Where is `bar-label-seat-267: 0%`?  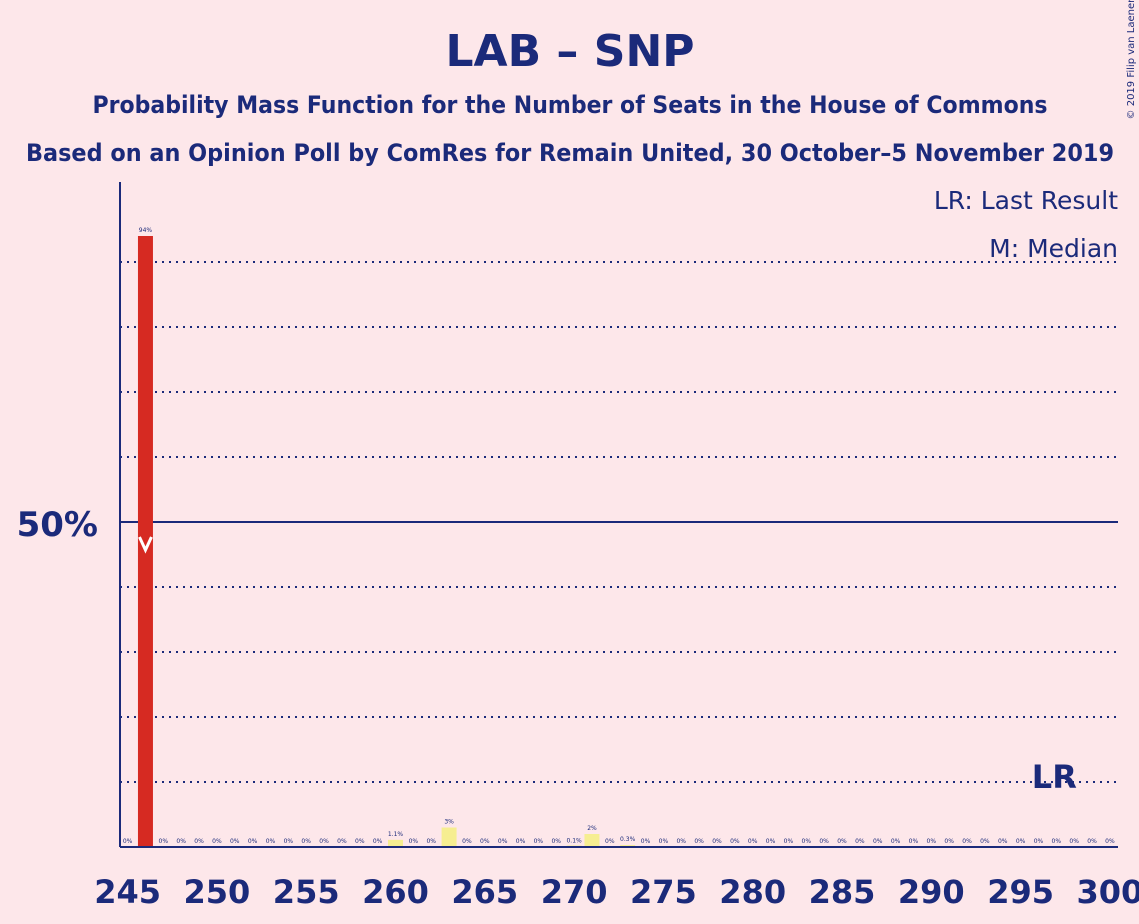
bar-label-seat-267: 0% is located at coordinates (521, 841).